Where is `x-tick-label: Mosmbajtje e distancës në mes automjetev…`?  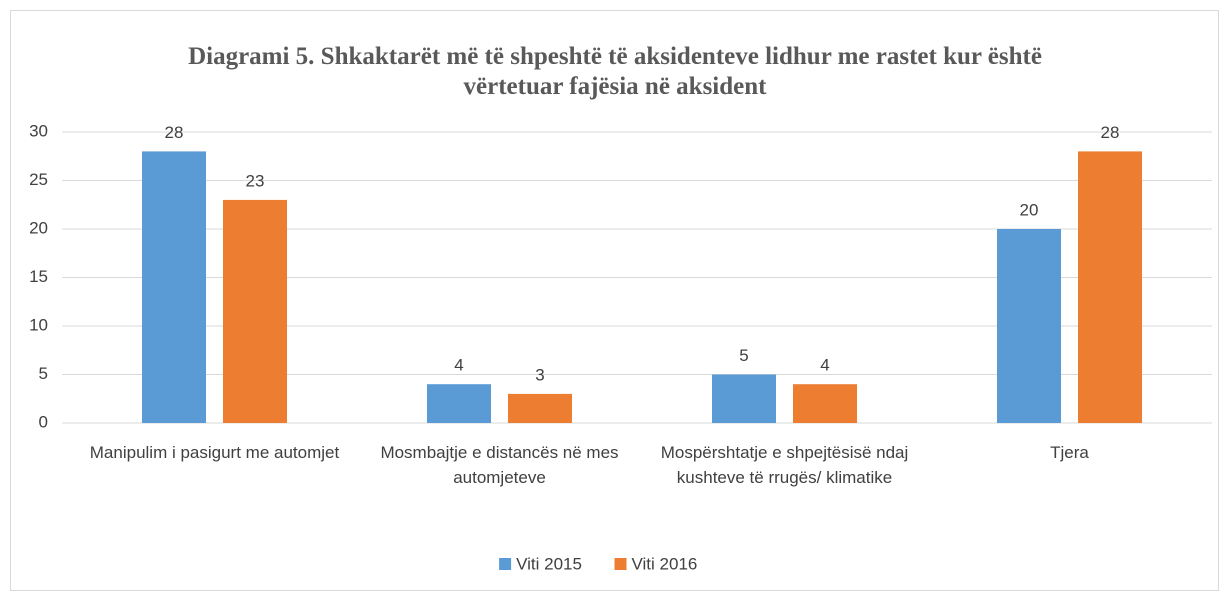 x-tick-label: Mosmbajtje e distancës në mes automjetev… is located at coordinates (499, 465).